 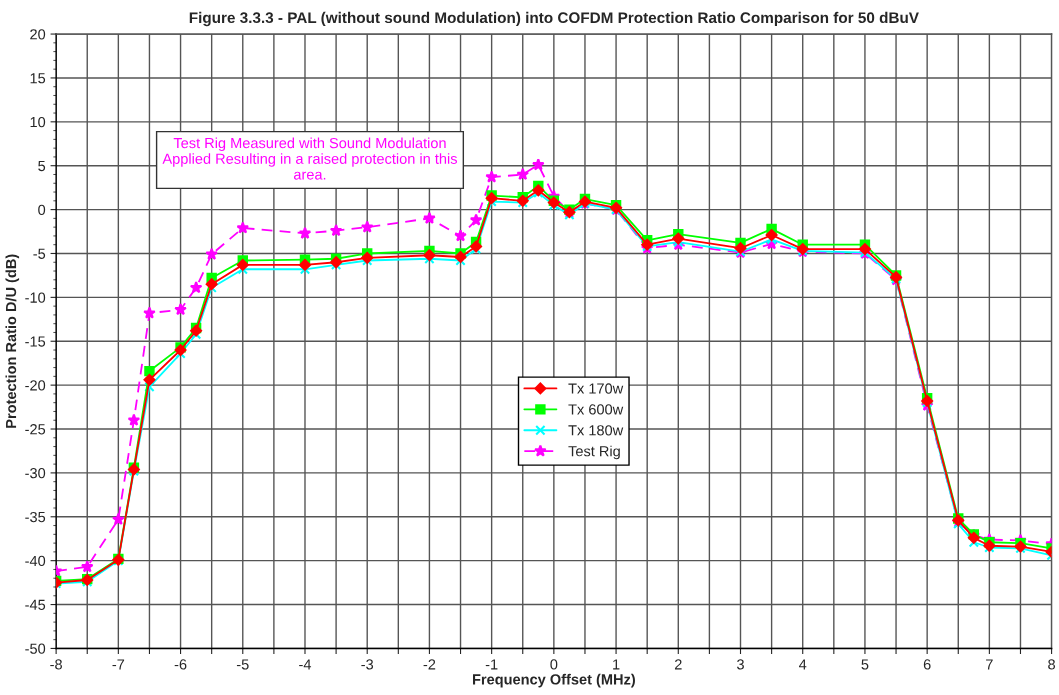 What do you see at coordinates (305, 664) in the screenshot?
I see `x-tick-label: -4` at bounding box center [305, 664].